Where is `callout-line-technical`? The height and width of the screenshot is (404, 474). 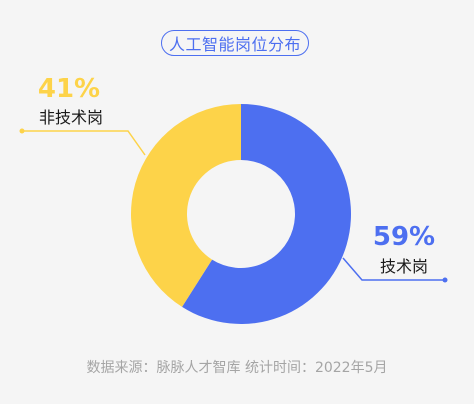
callout-line-technical is located at coordinates (393, 269).